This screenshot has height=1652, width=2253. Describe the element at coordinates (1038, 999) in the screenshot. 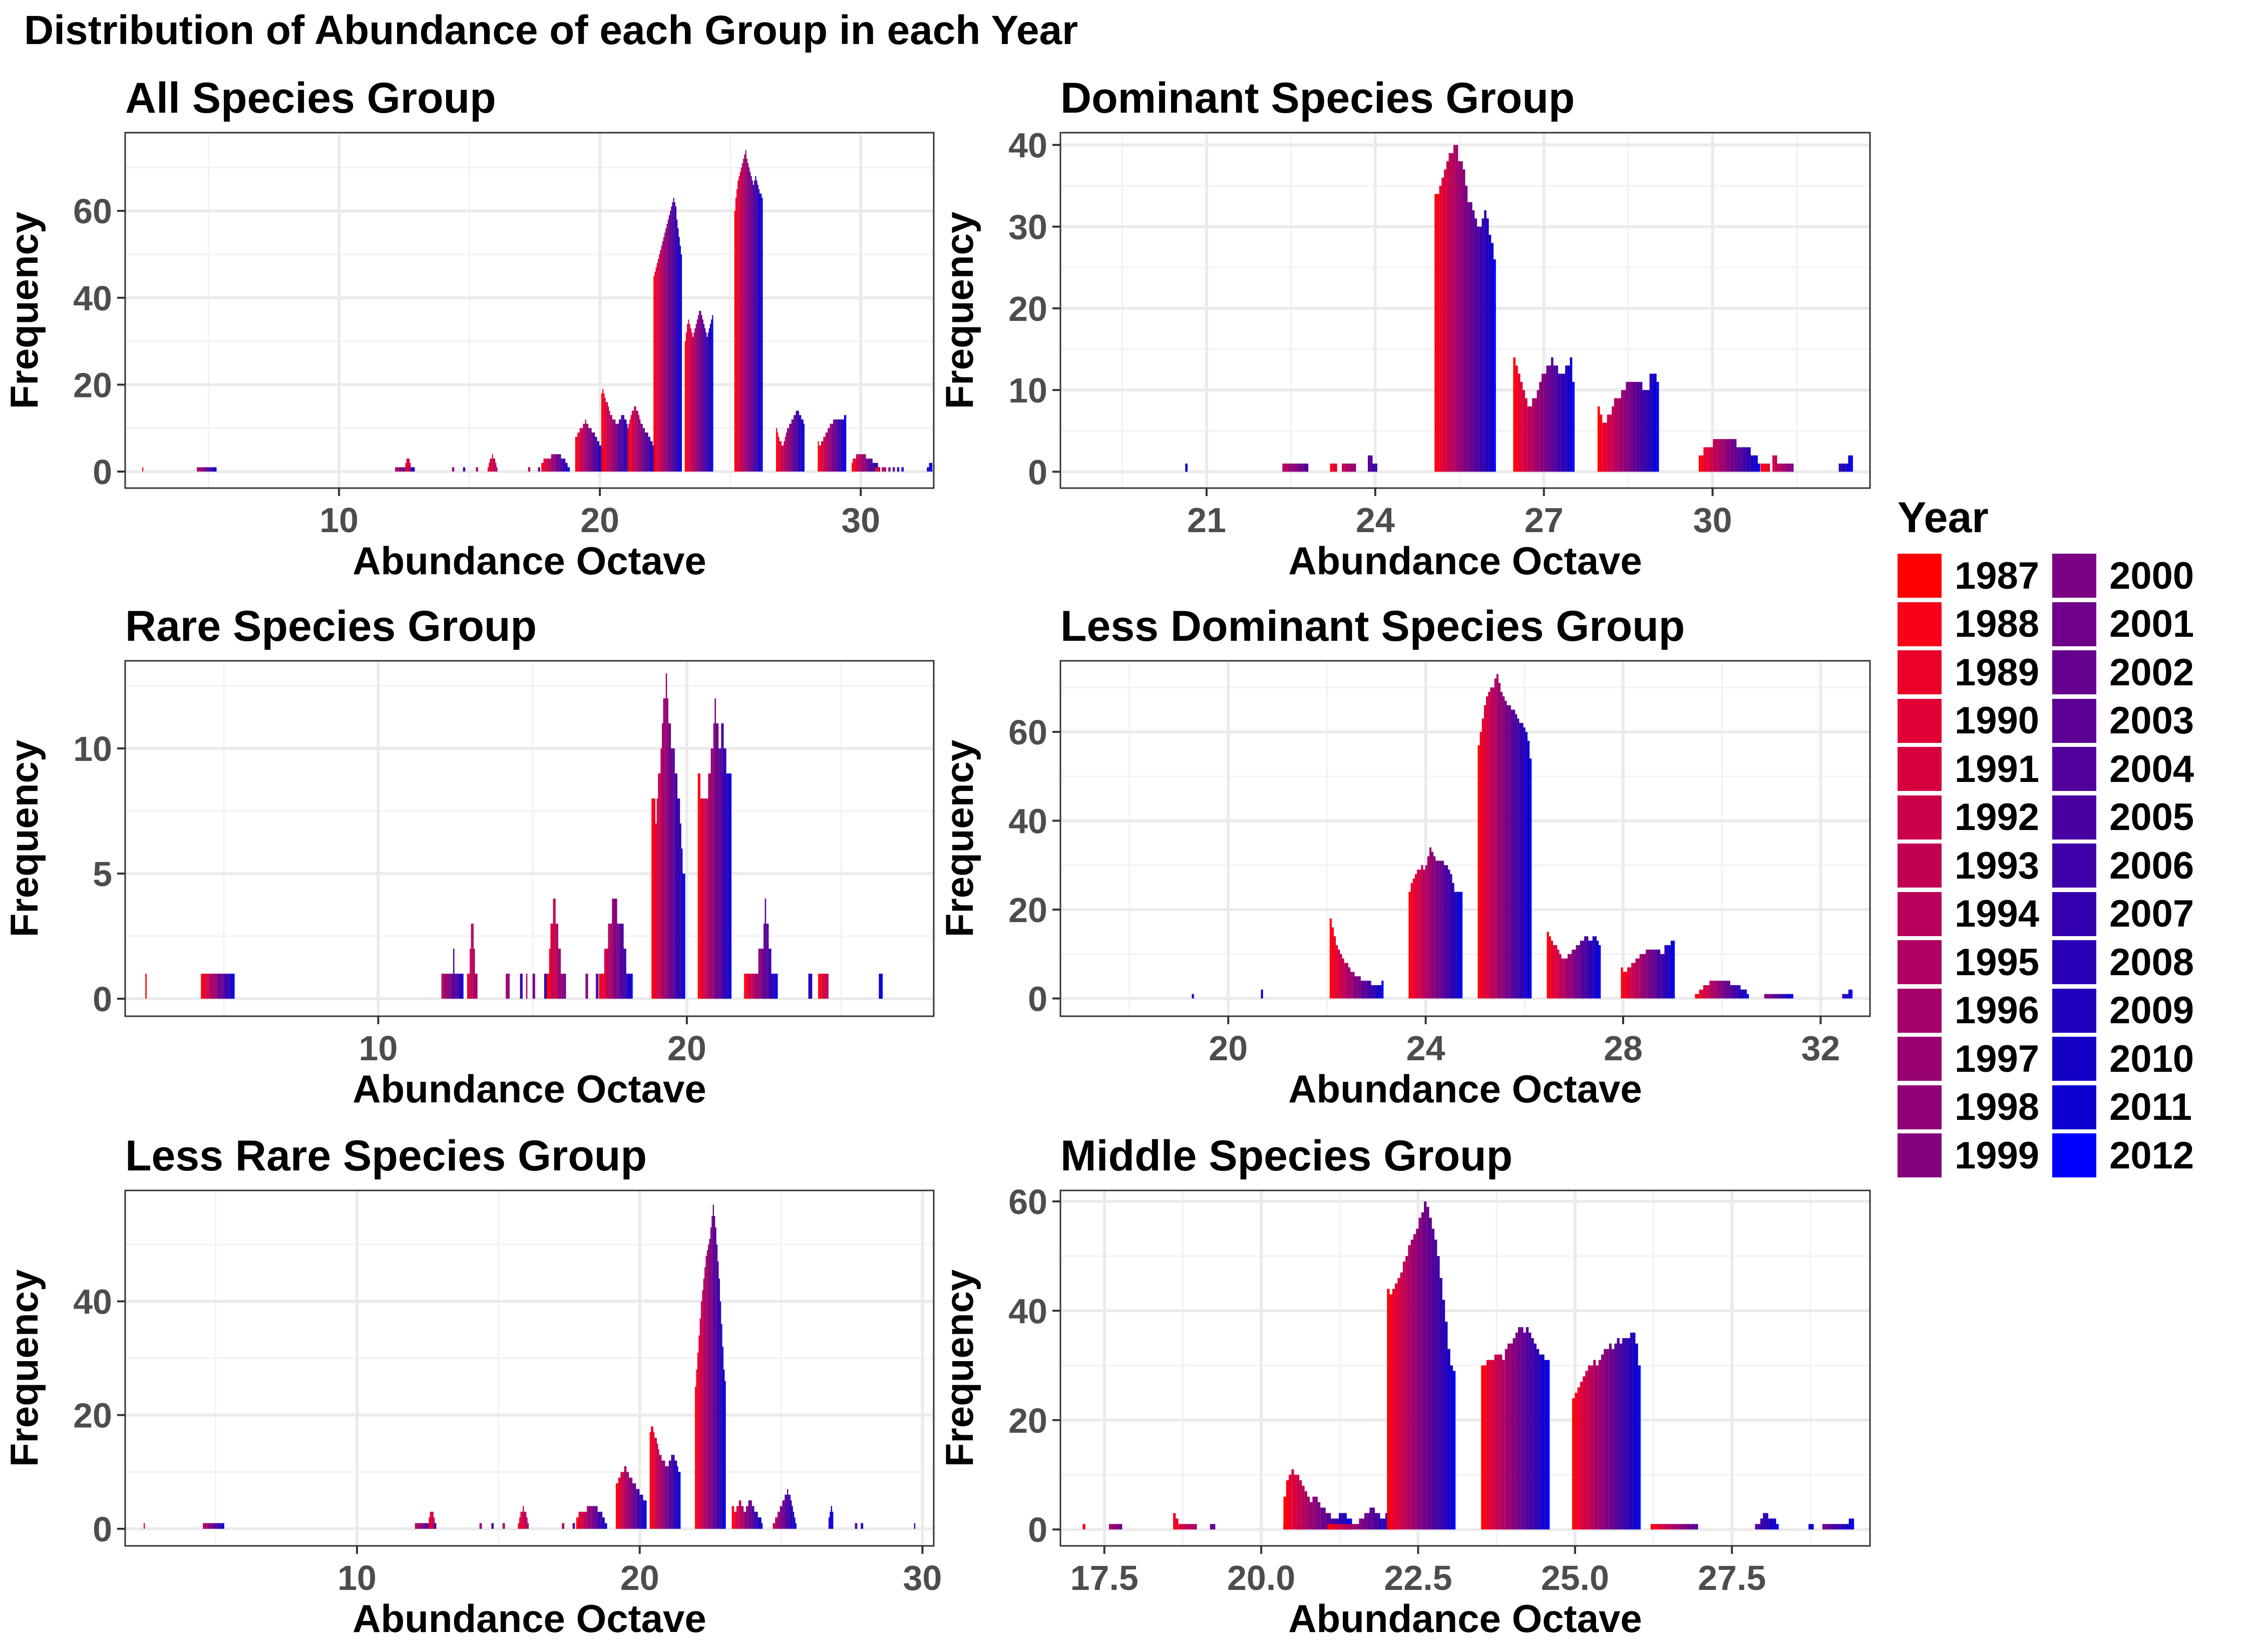

I see `y-tick-label: 0` at that location.